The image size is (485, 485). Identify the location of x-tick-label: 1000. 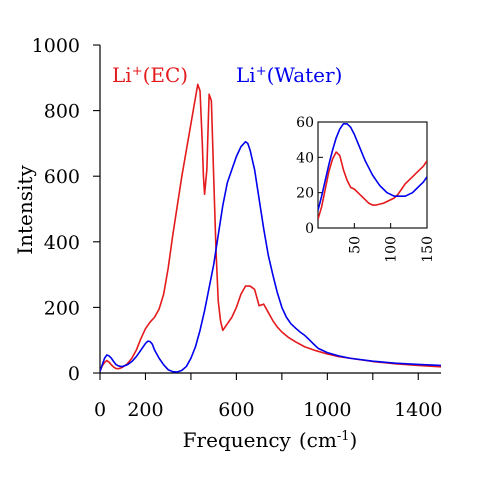
(327, 410).